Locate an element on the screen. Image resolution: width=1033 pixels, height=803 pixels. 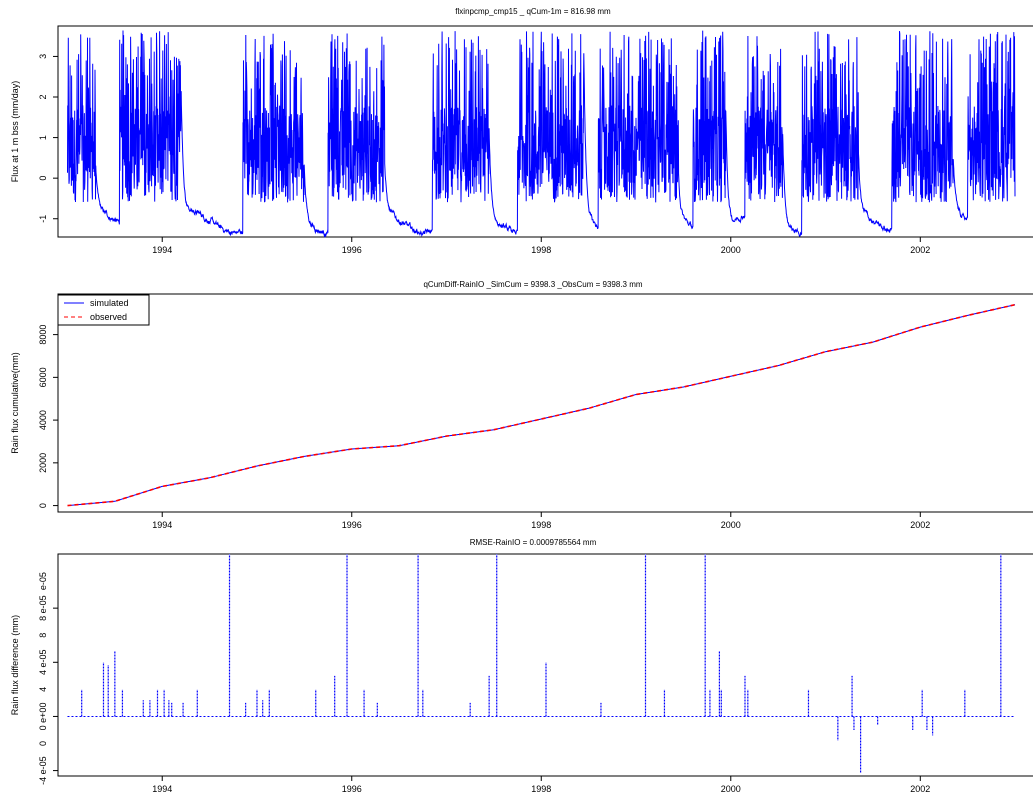
panel-flux-y-tick-label: -1 is located at coordinates (43, 219).